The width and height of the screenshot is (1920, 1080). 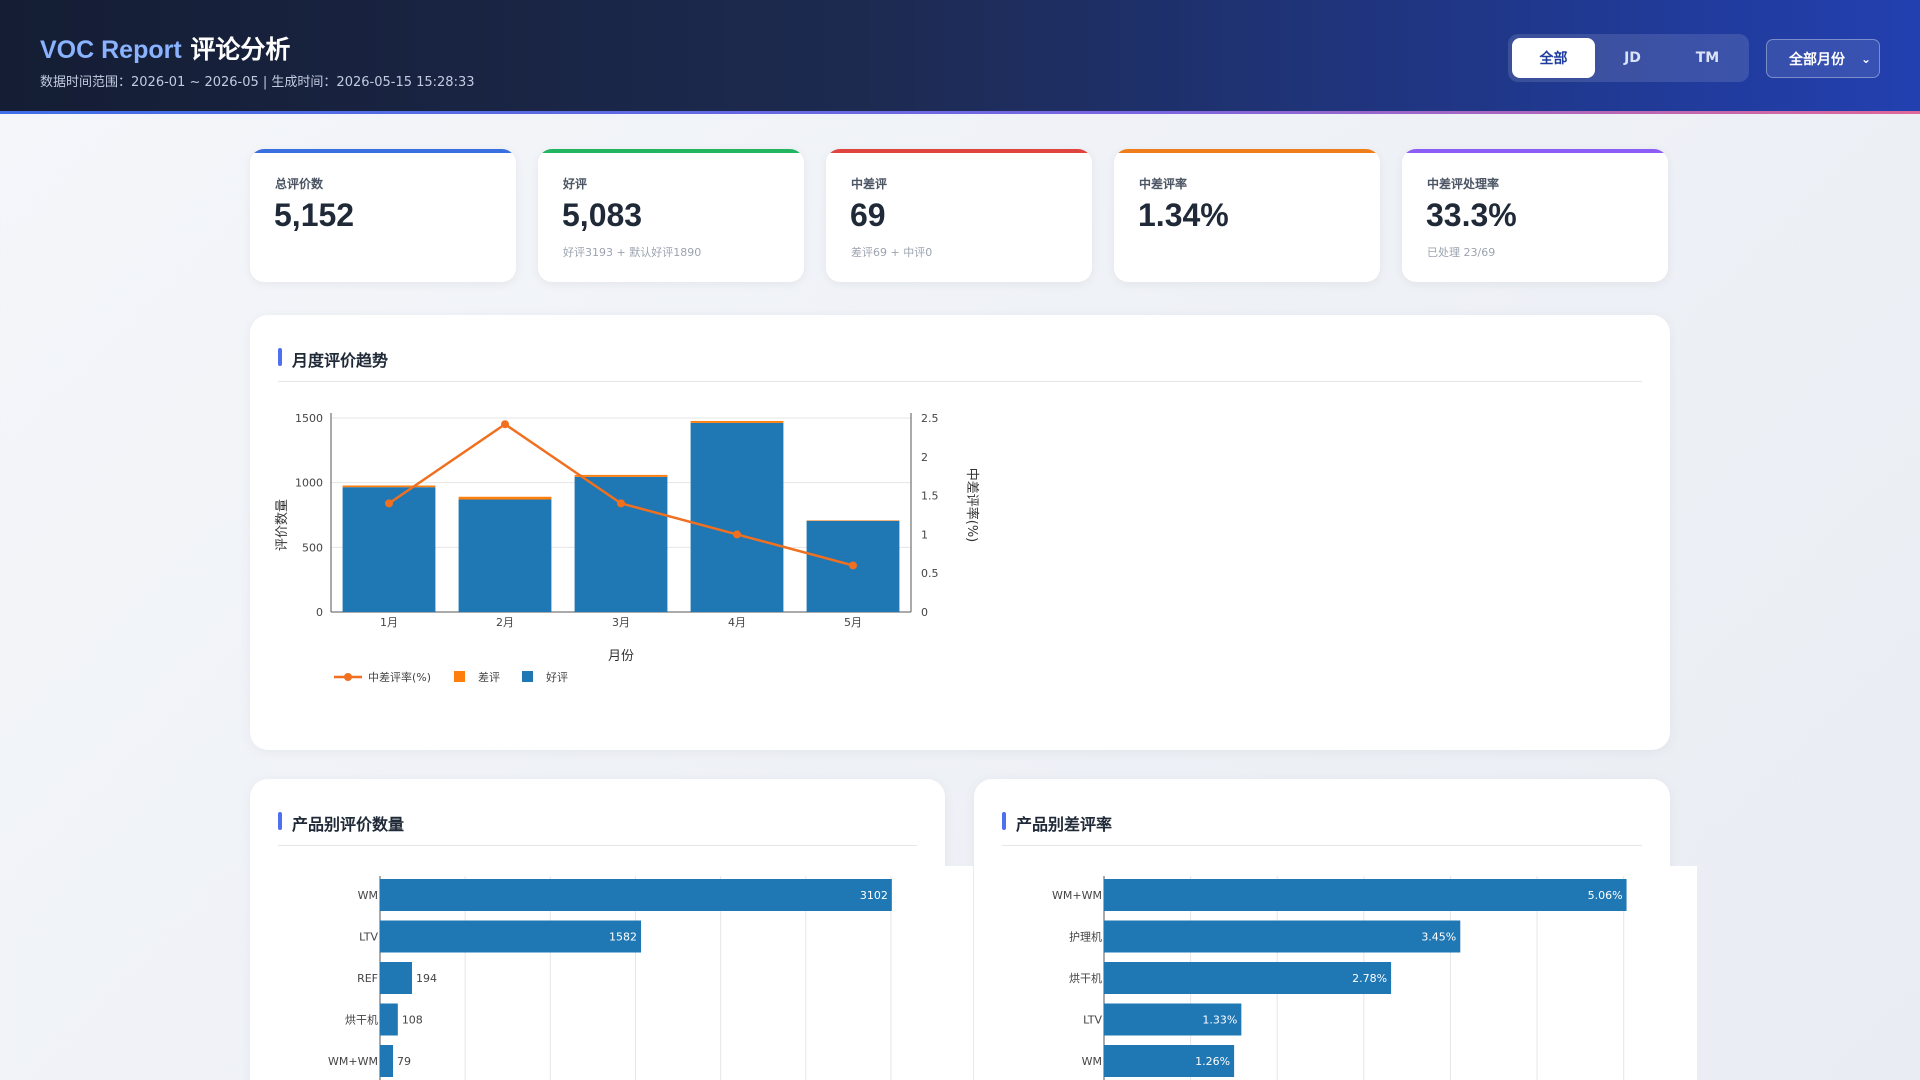 What do you see at coordinates (412, 1020) in the screenshot?
I see `data-label: 108` at bounding box center [412, 1020].